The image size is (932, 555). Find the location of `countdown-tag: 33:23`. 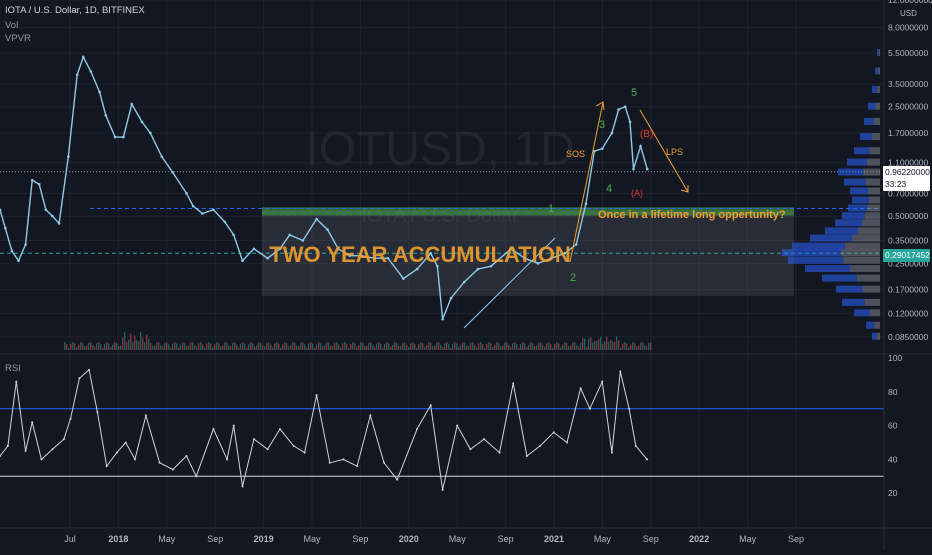

countdown-tag: 33:23 is located at coordinates (906, 184).